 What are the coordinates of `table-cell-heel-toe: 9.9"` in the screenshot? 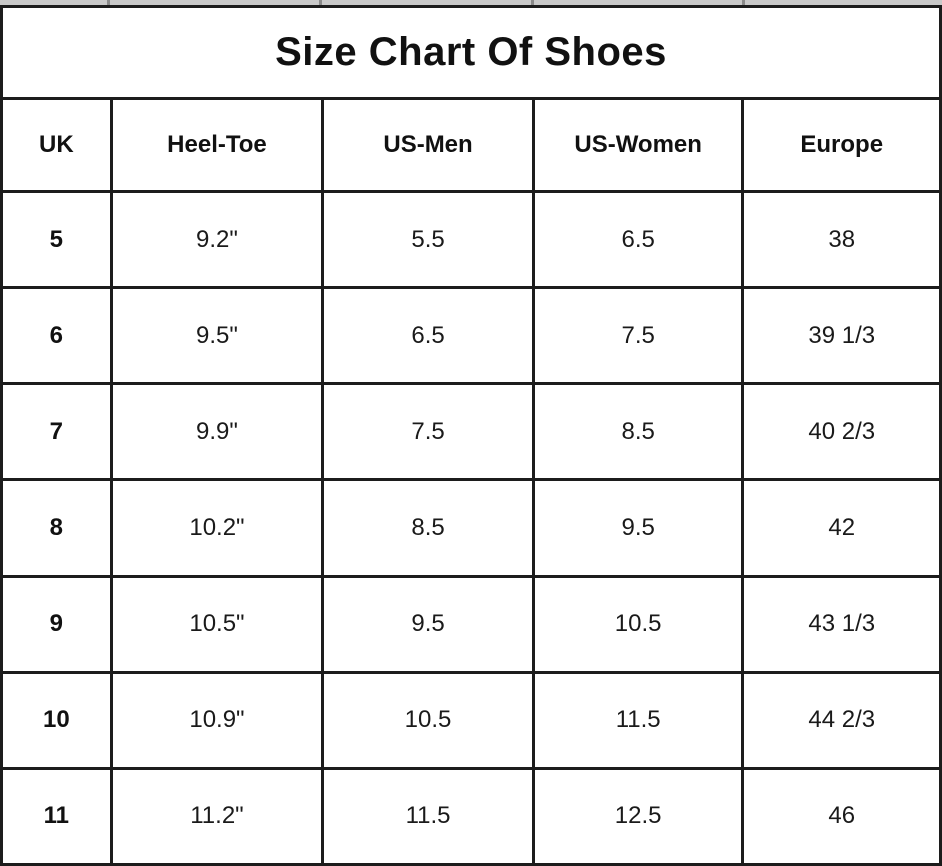 It's located at (215, 432).